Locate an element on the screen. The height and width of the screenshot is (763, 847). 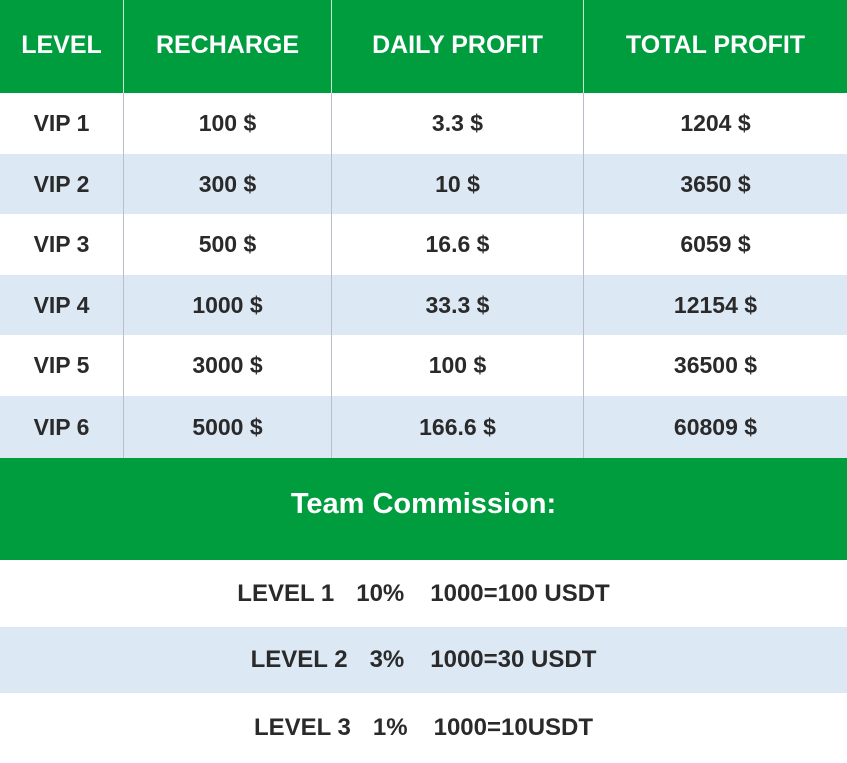
commission-percent: 1% is located at coordinates (390, 727).